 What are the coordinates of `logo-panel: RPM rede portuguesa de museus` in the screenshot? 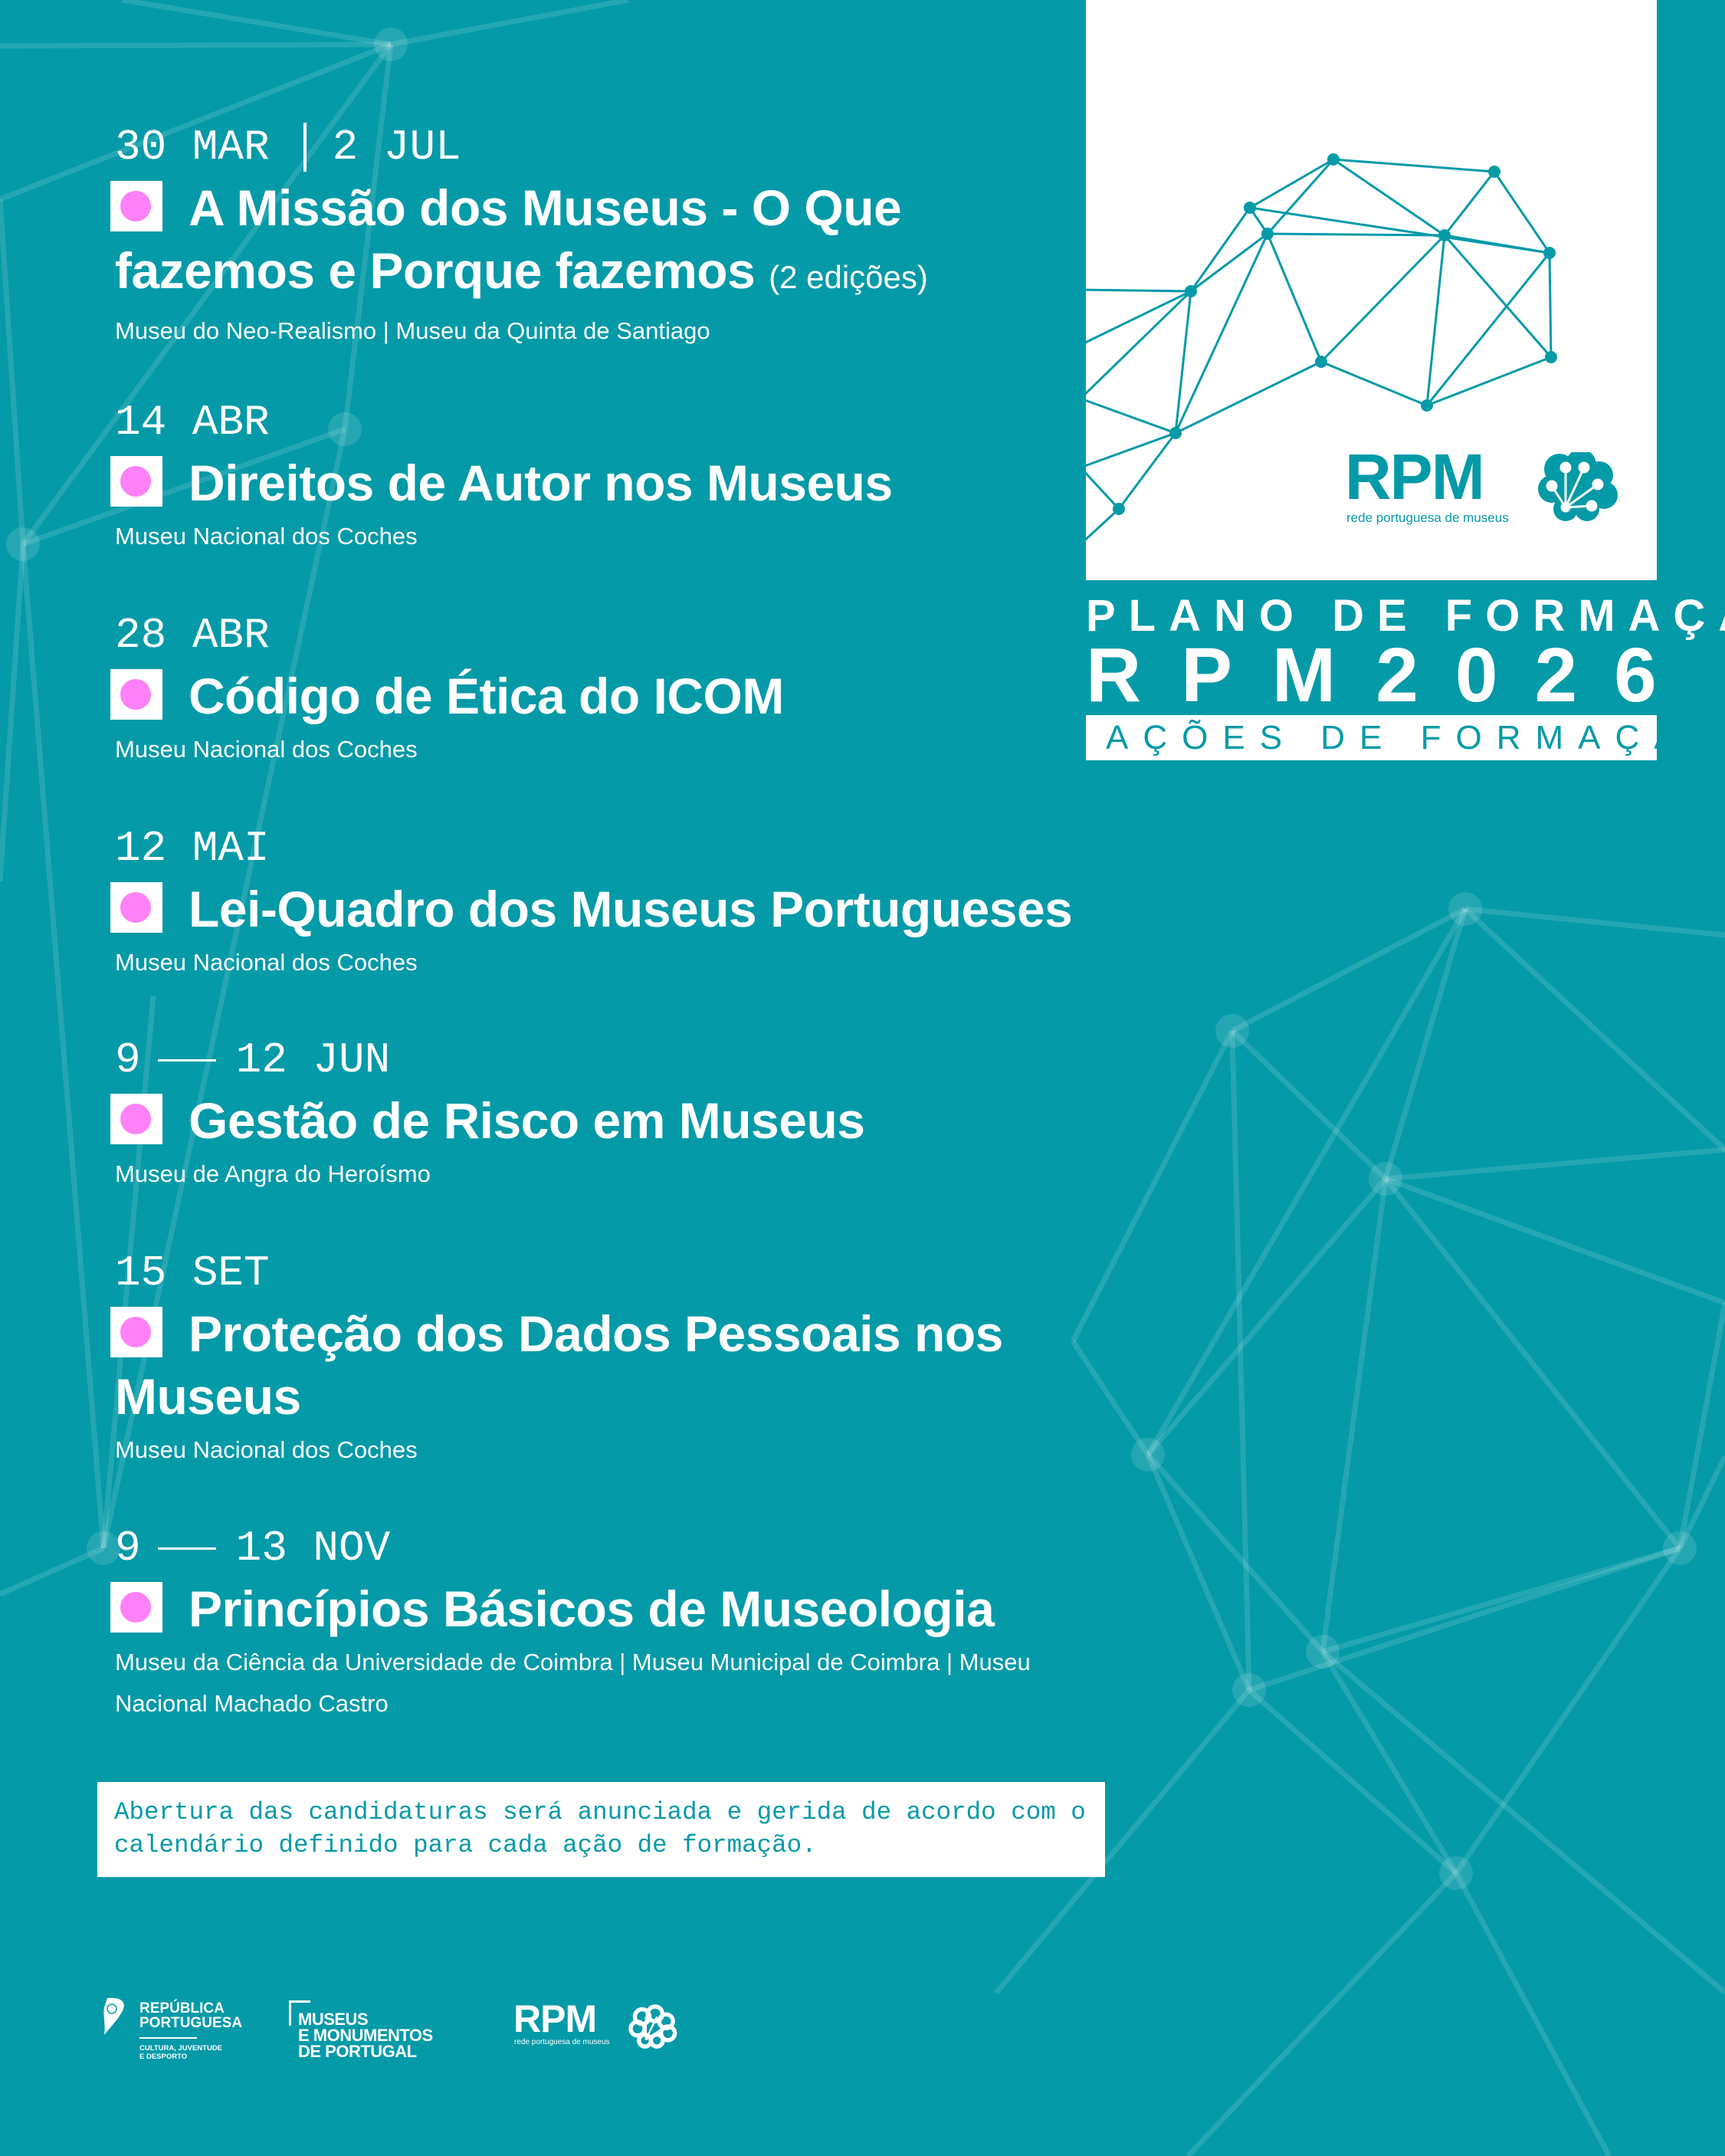 It's located at (1371, 290).